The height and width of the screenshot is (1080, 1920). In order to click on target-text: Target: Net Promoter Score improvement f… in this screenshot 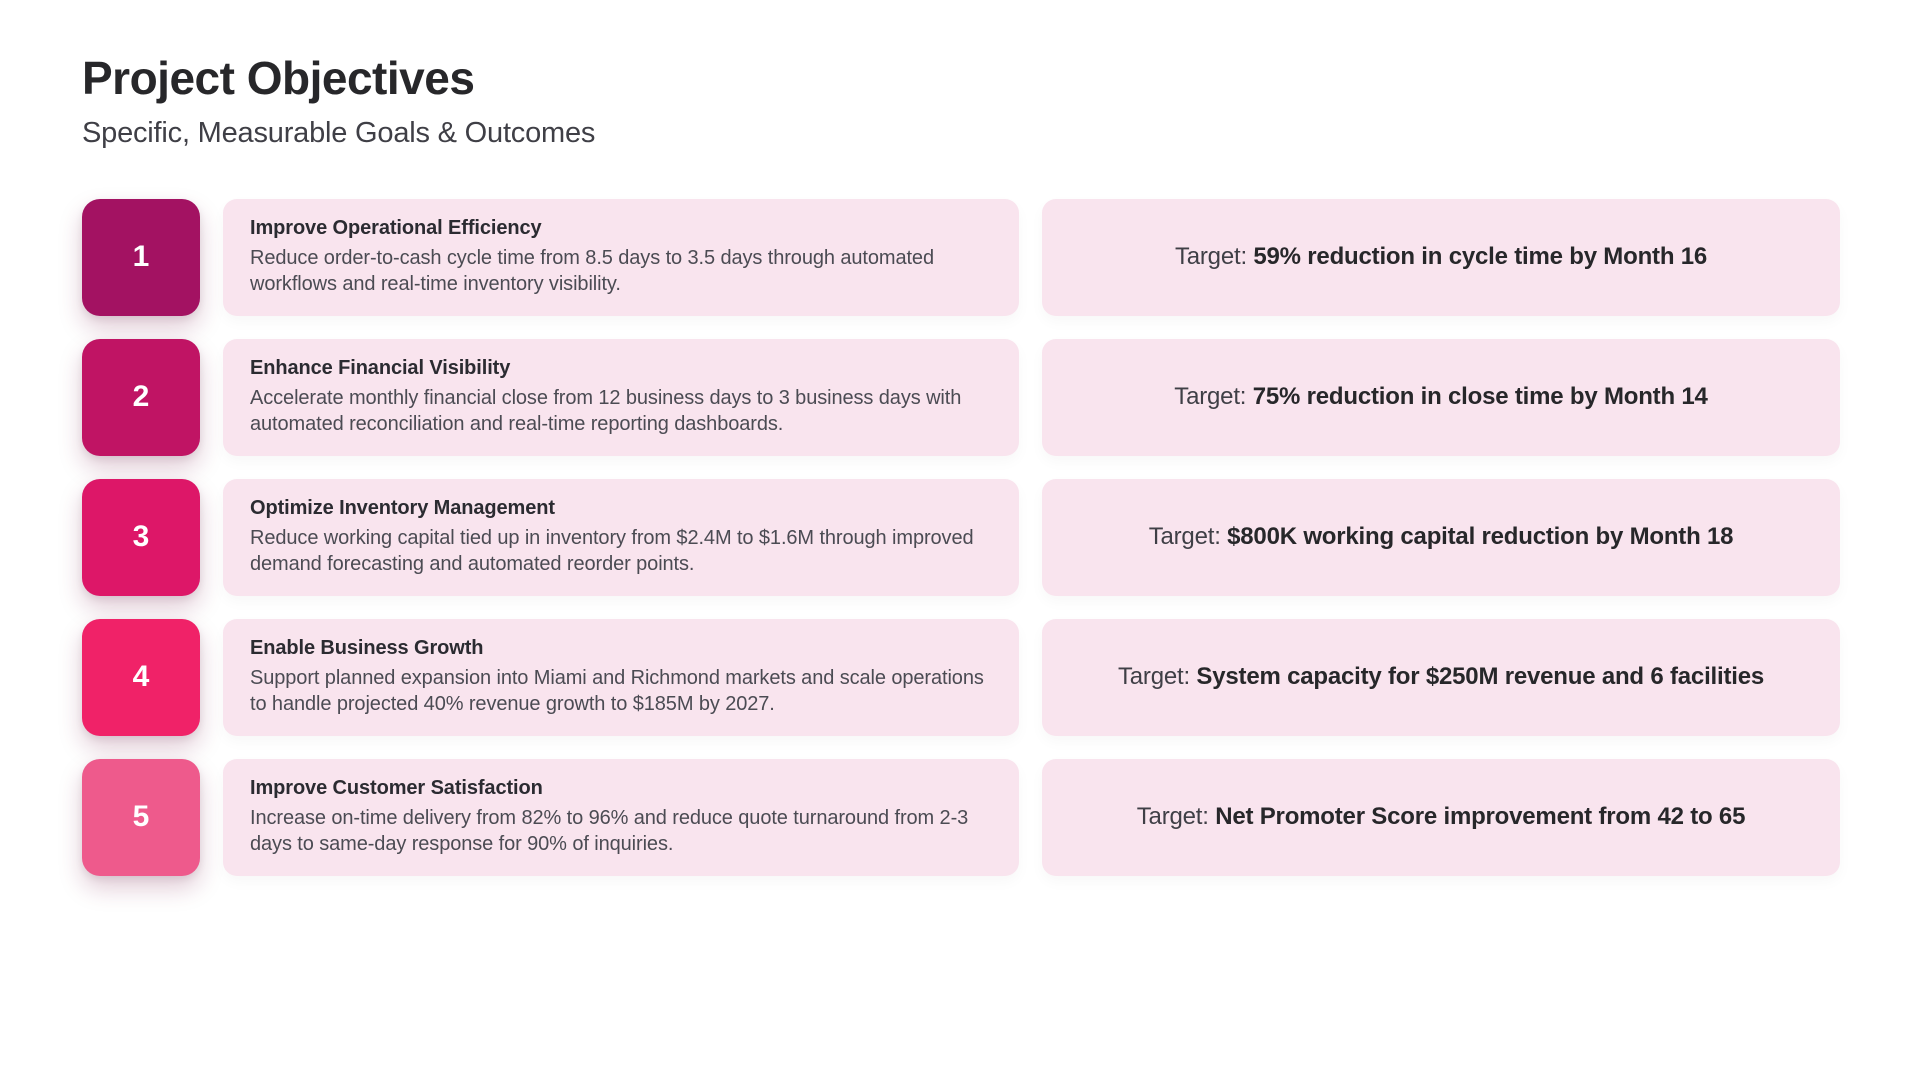, I will do `click(1441, 817)`.